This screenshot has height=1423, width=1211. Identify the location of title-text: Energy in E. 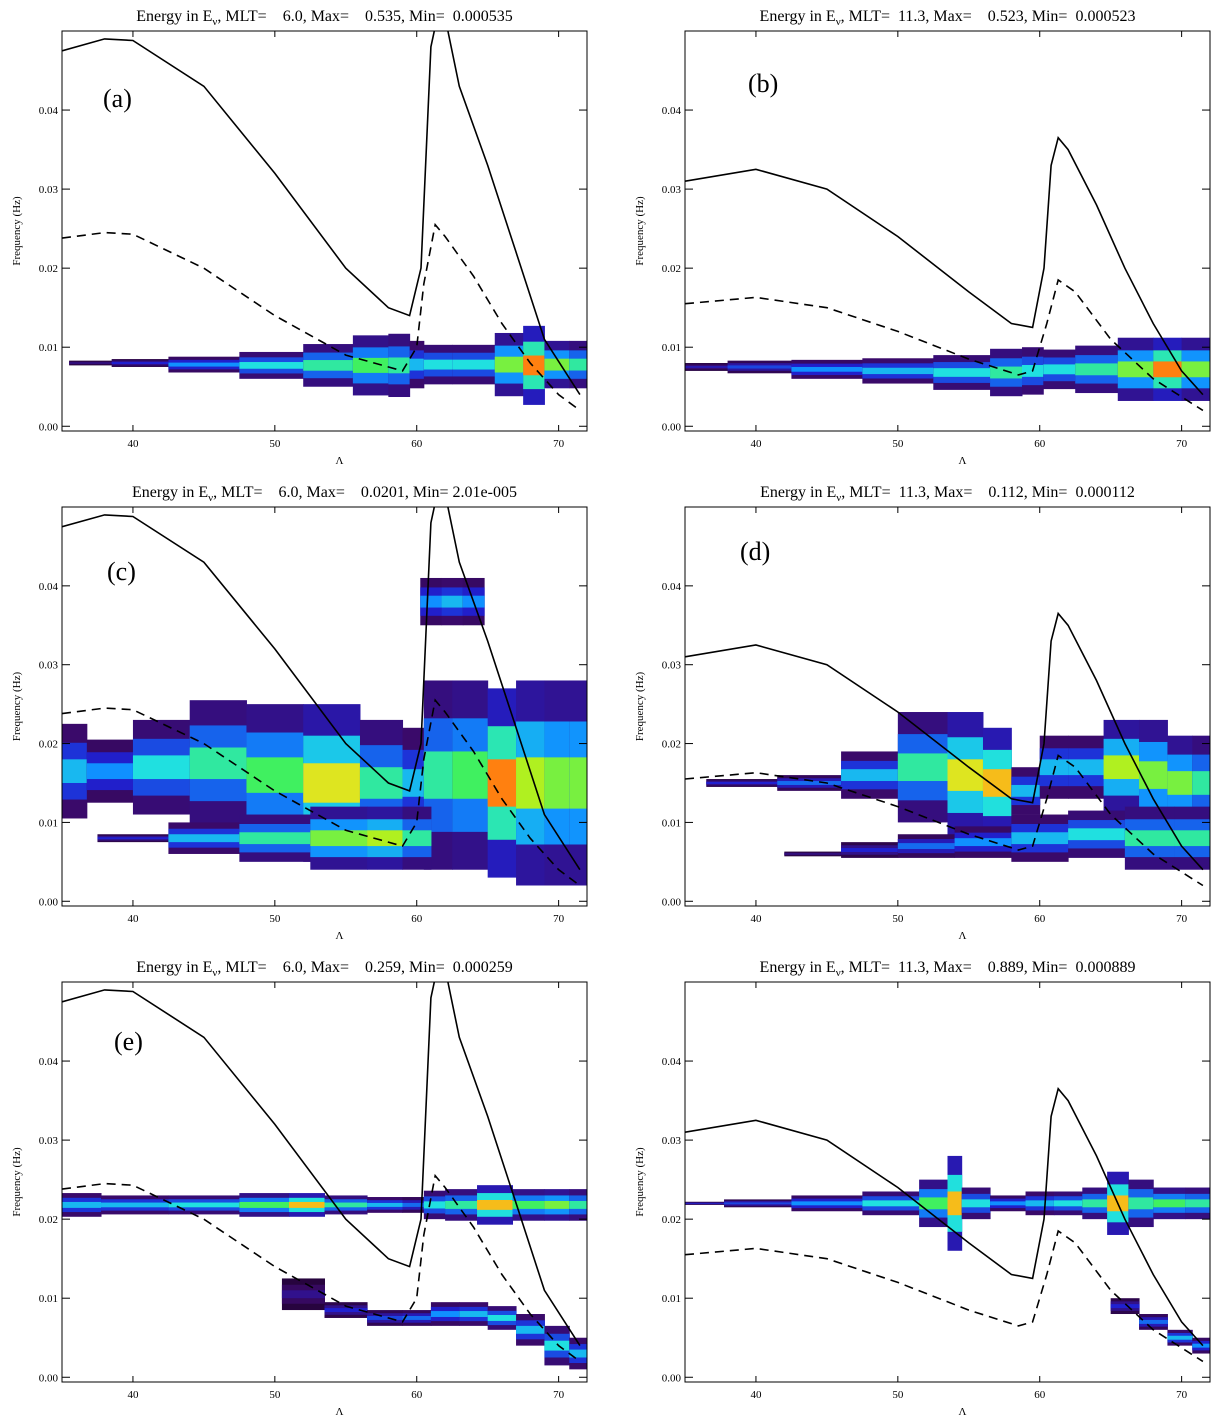
(170, 492).